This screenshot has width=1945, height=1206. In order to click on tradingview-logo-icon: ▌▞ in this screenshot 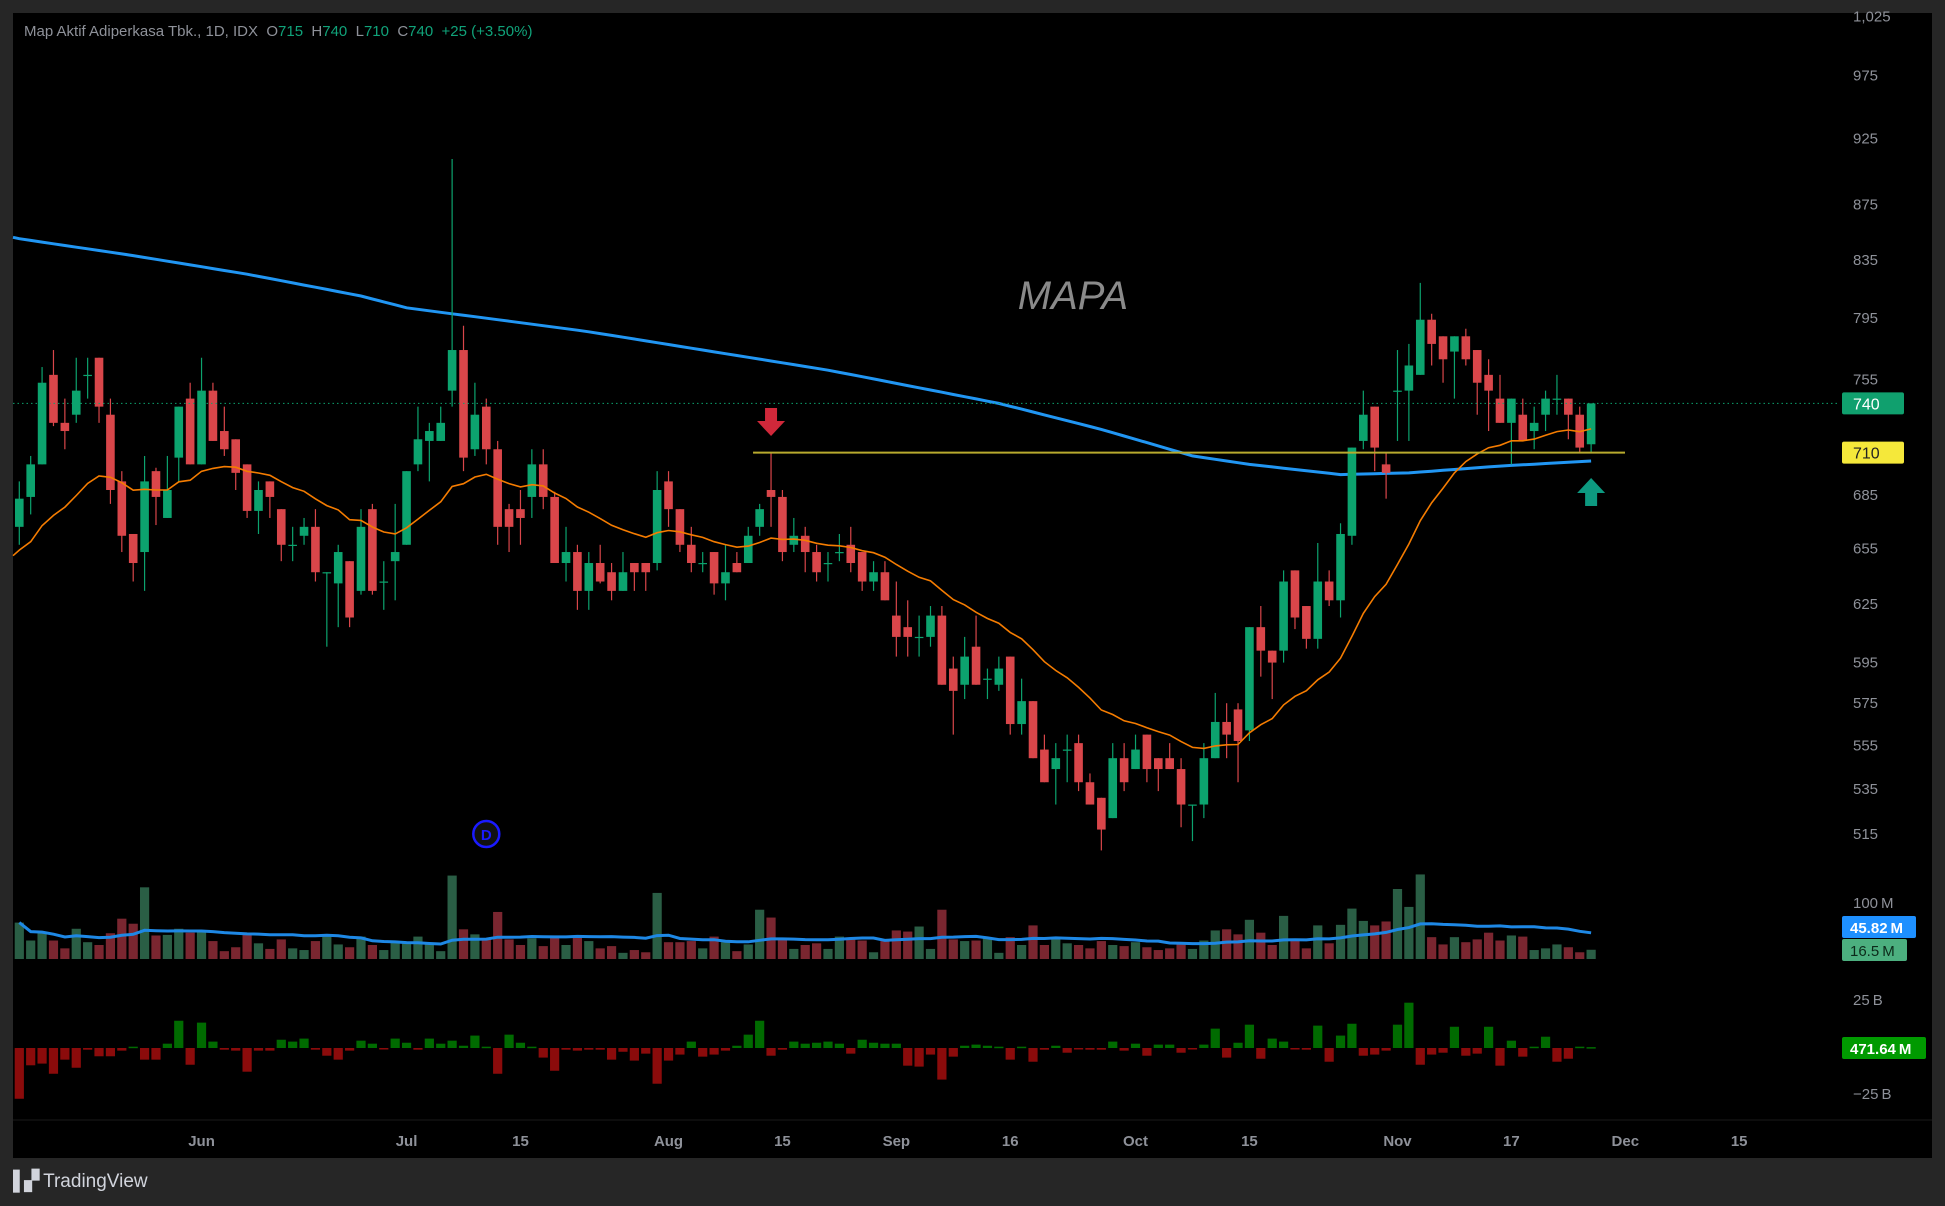, I will do `click(26, 1181)`.